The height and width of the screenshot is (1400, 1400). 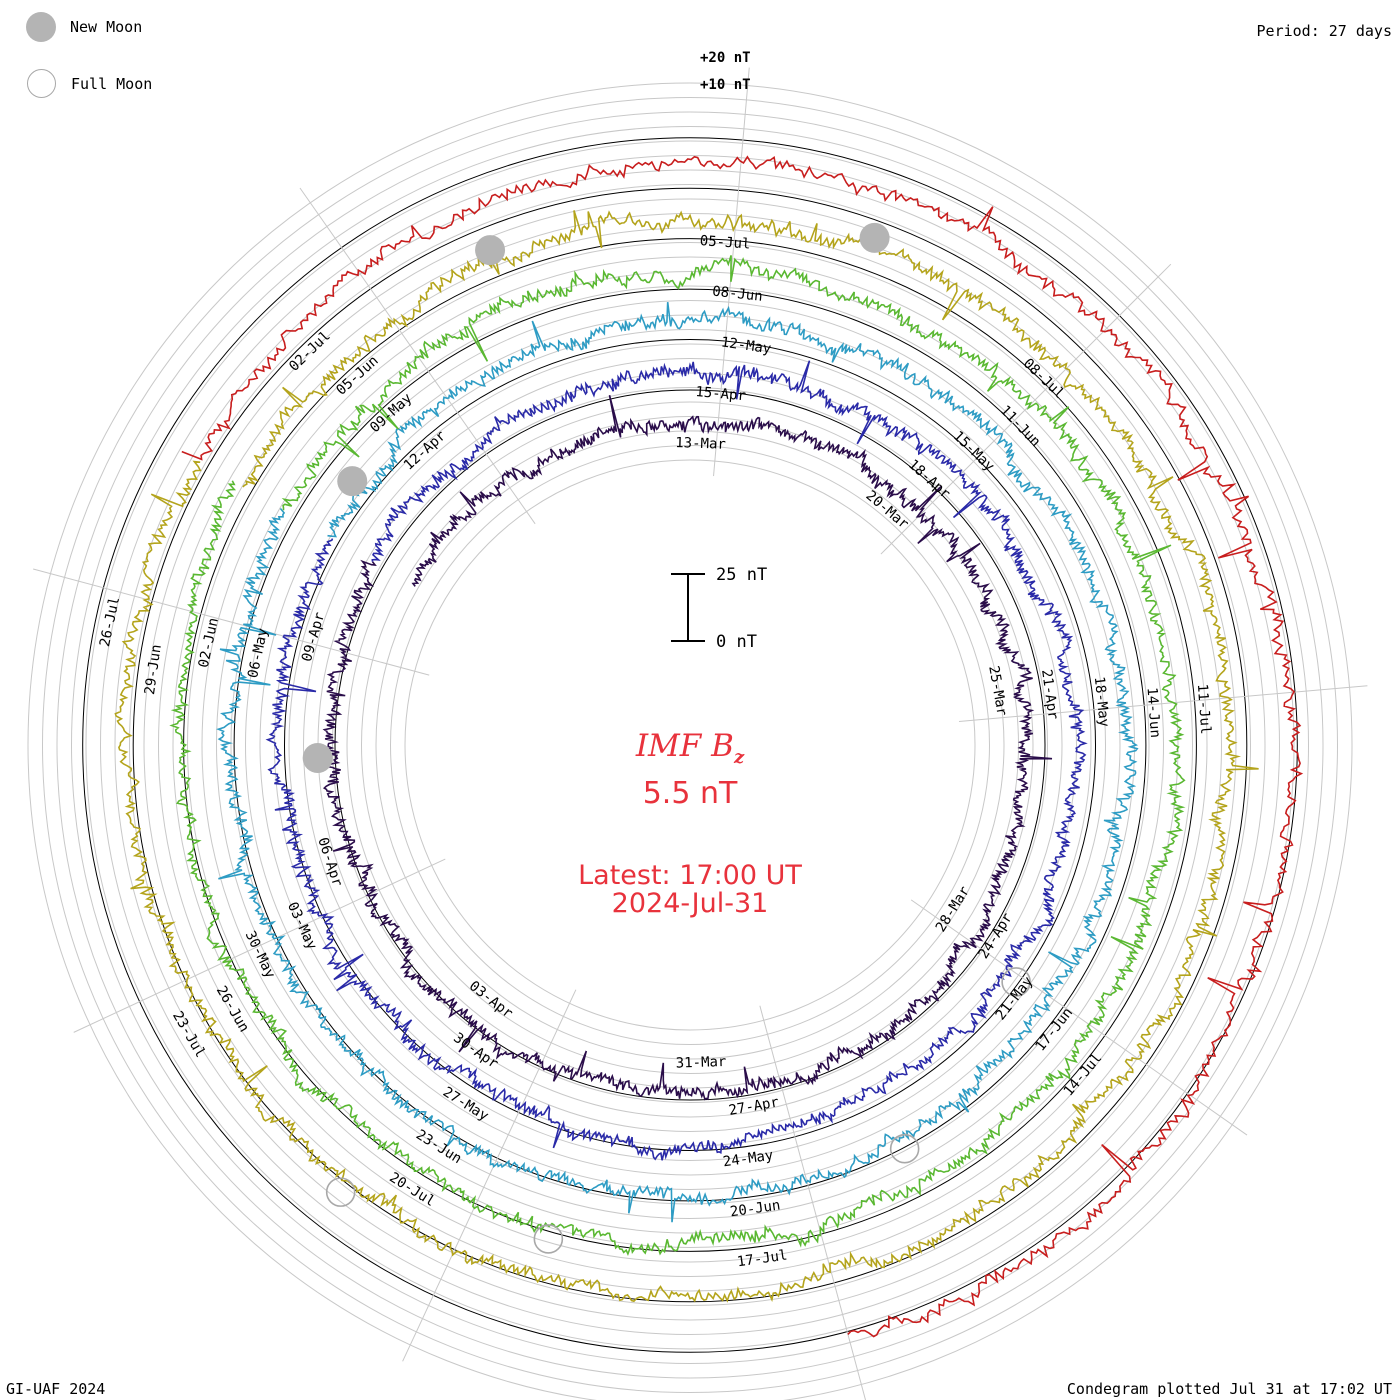 What do you see at coordinates (56, 1389) in the screenshot?
I see `footer-credit: GI-UAF 2024` at bounding box center [56, 1389].